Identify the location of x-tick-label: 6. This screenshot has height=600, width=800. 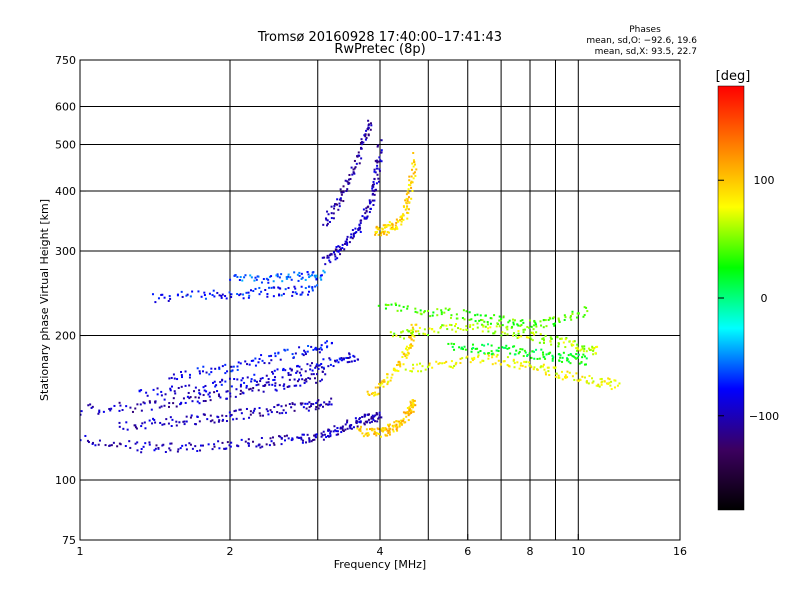
(467, 551).